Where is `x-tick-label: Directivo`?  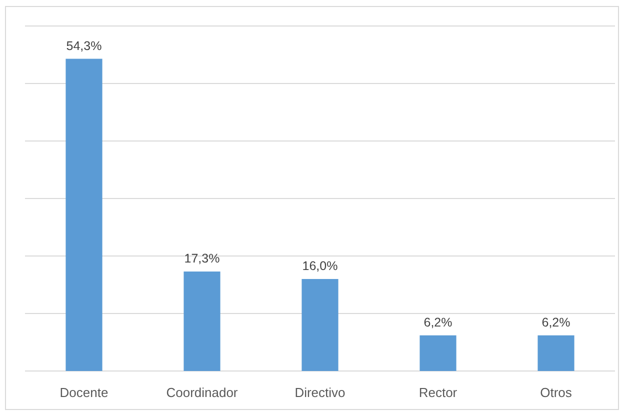 x-tick-label: Directivo is located at coordinates (320, 392).